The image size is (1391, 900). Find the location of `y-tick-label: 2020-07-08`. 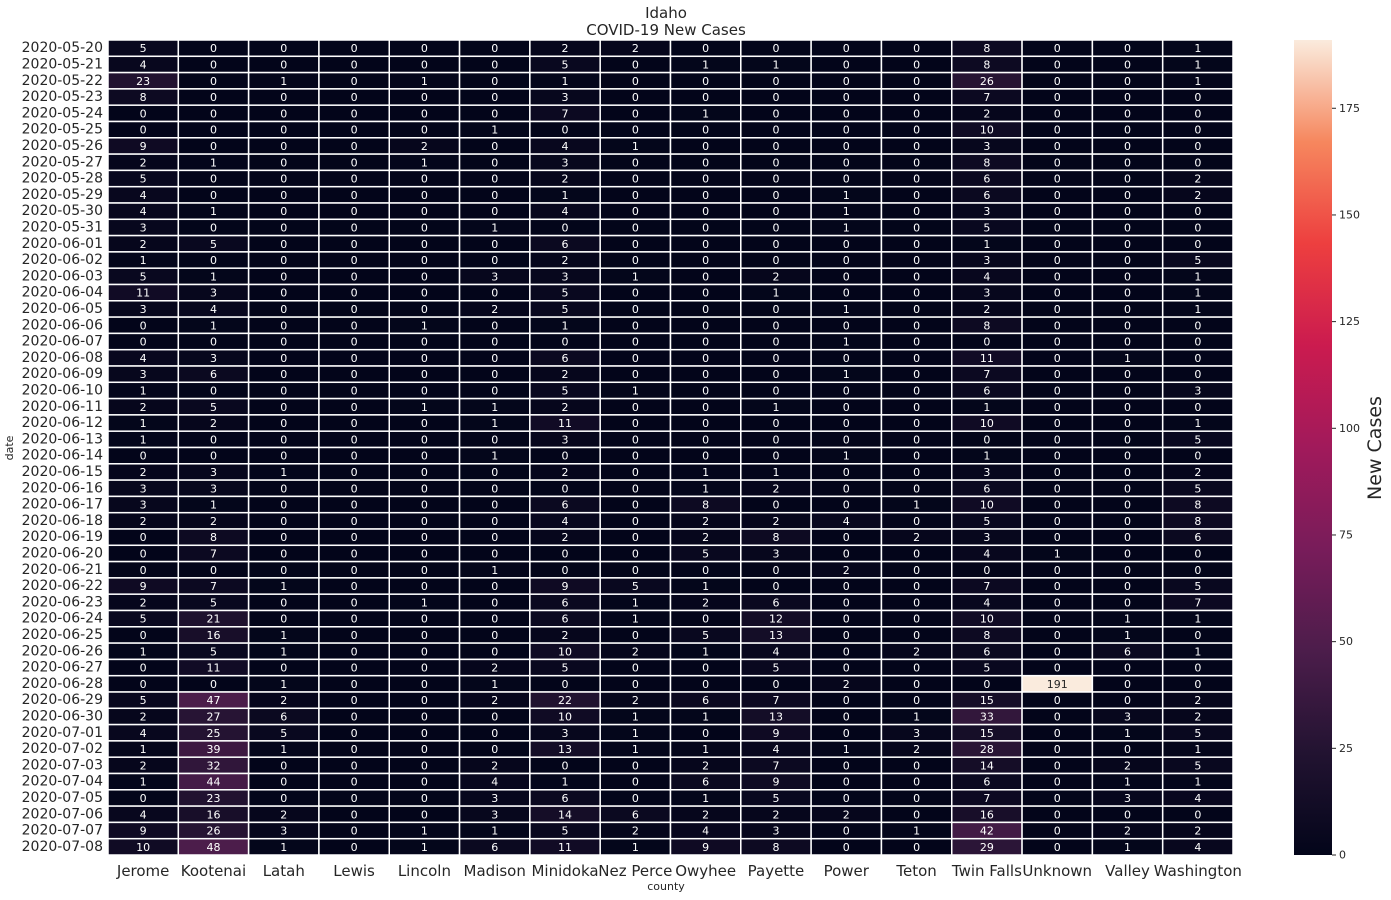

y-tick-label: 2020-07-08 is located at coordinates (62, 847).